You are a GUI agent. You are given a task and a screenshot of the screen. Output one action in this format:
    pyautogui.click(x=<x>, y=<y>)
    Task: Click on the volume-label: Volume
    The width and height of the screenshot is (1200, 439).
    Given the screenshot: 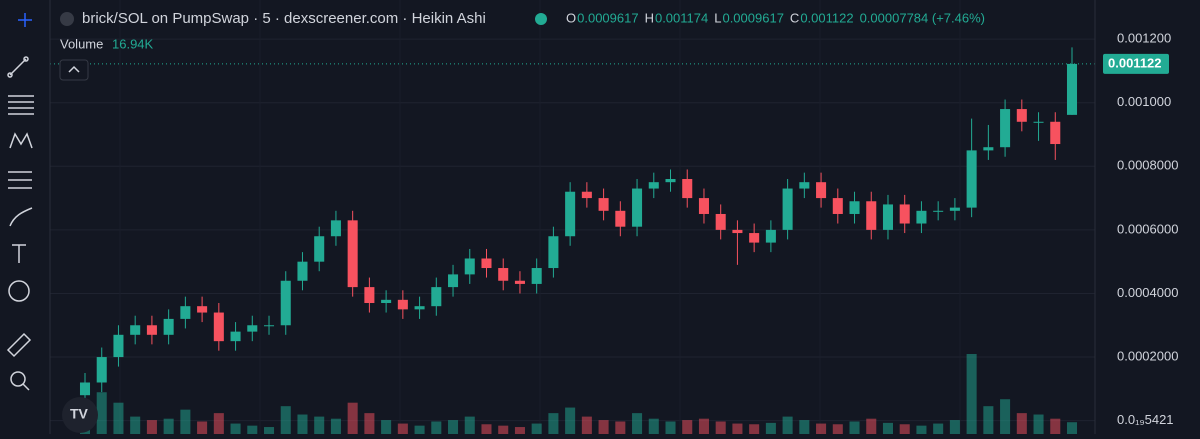 What is the action you would take?
    pyautogui.click(x=81, y=43)
    